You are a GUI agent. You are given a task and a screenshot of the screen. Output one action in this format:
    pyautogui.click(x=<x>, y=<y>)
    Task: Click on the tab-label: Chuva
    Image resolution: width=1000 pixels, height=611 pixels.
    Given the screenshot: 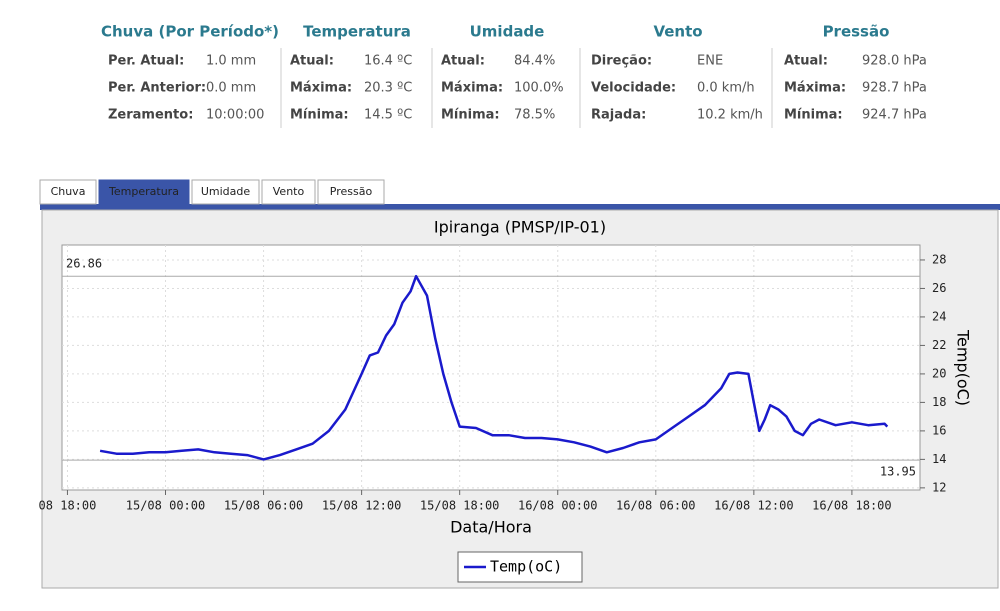 What is the action you would take?
    pyautogui.click(x=68, y=191)
    